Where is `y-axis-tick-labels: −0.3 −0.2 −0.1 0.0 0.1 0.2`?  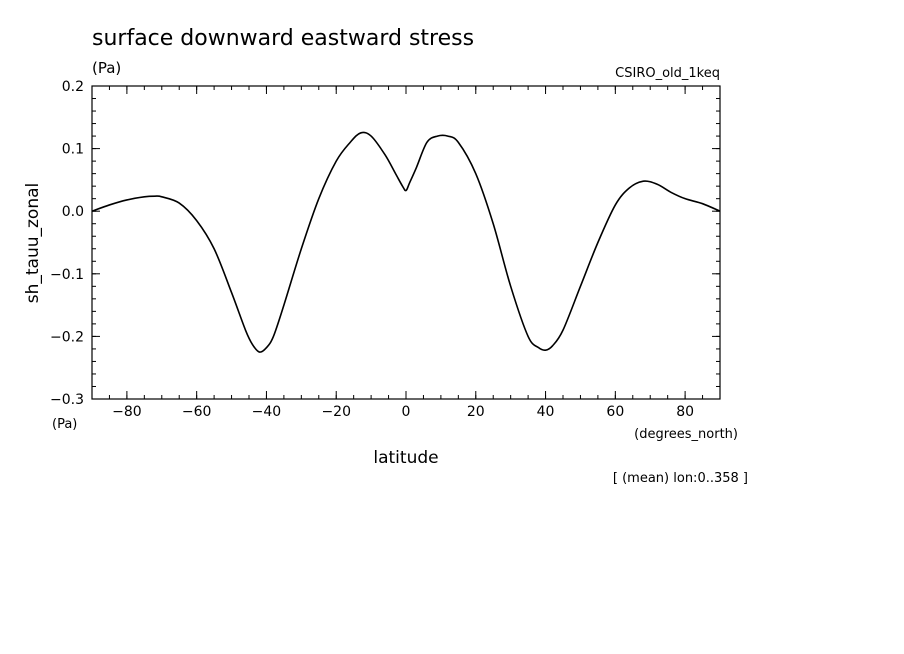
y-axis-tick-labels: −0.3 −0.2 −0.1 0.0 0.1 0.2 is located at coordinates (67, 243).